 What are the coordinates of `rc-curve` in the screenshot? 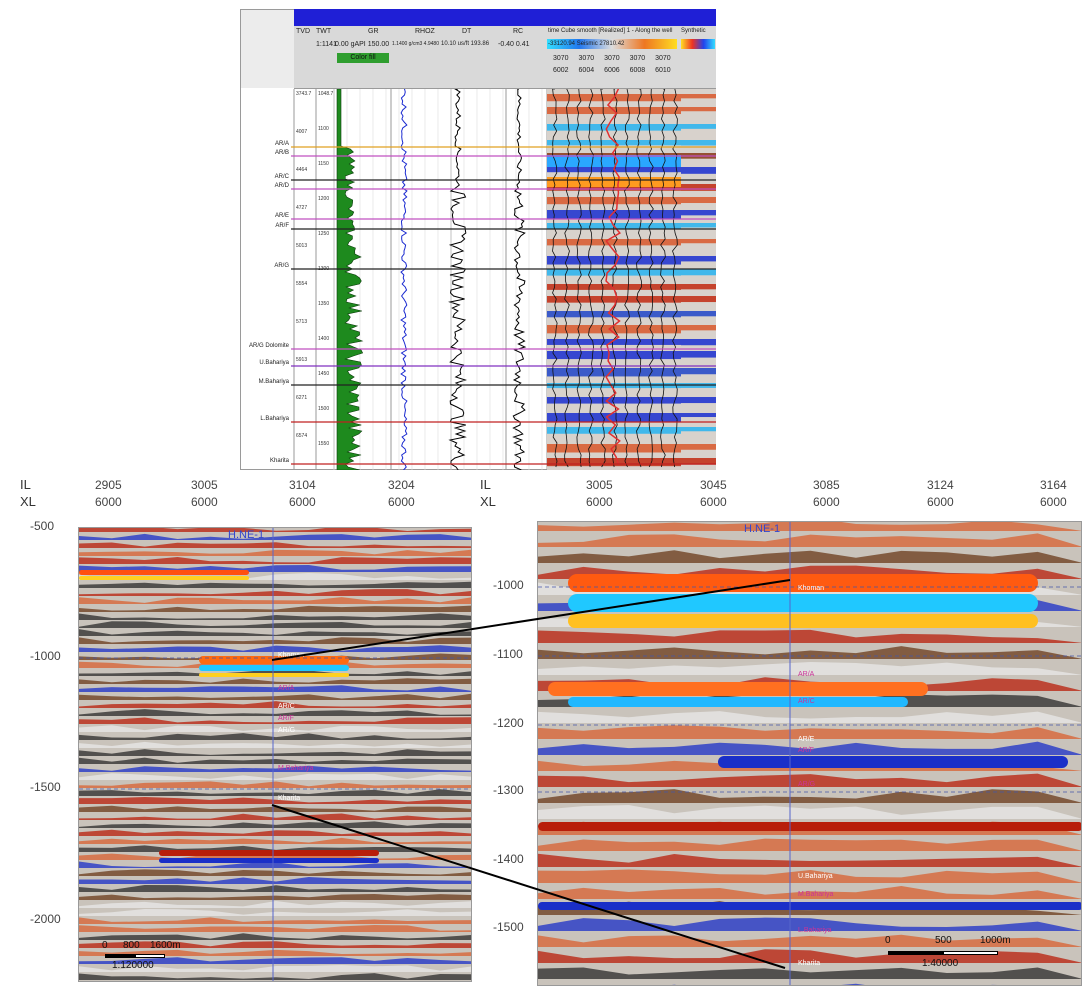 It's located at (519, 279).